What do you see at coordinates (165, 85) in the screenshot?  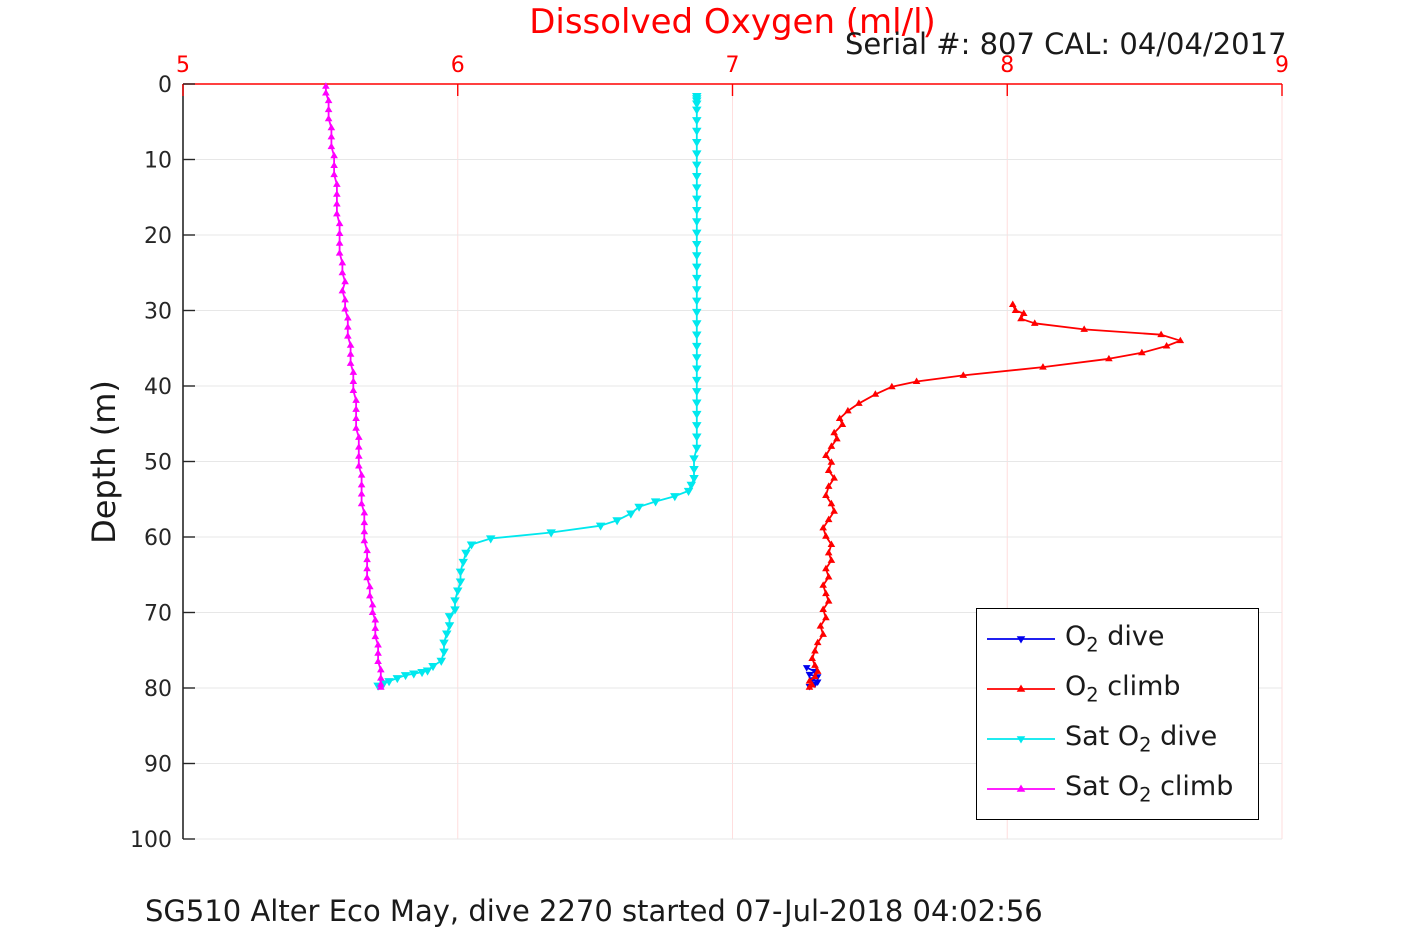 I see `svg-text: 0` at bounding box center [165, 85].